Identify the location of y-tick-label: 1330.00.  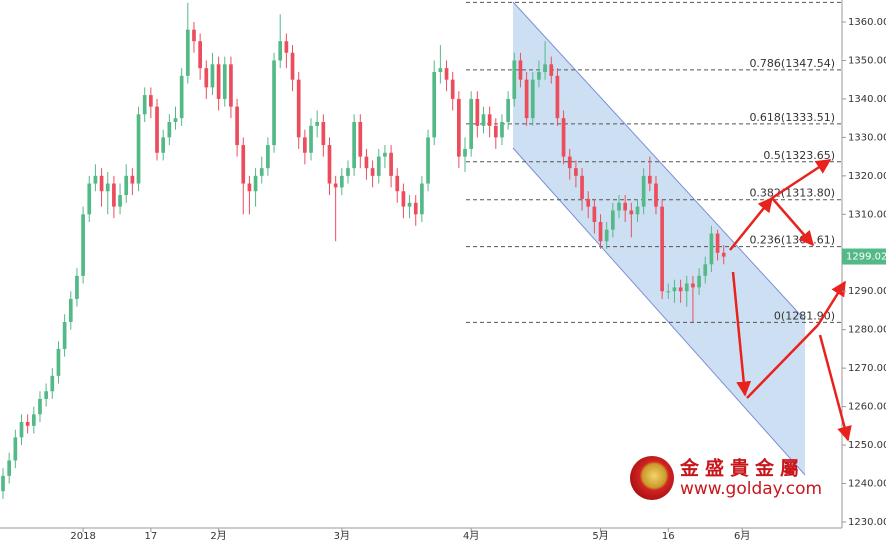
(867, 137).